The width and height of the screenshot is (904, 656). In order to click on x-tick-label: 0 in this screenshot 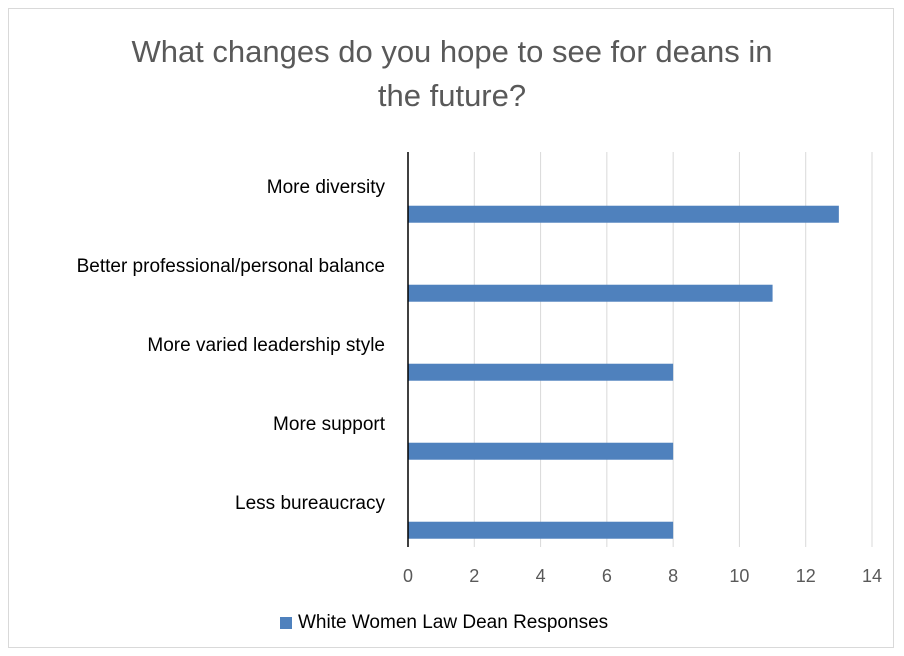, I will do `click(408, 576)`.